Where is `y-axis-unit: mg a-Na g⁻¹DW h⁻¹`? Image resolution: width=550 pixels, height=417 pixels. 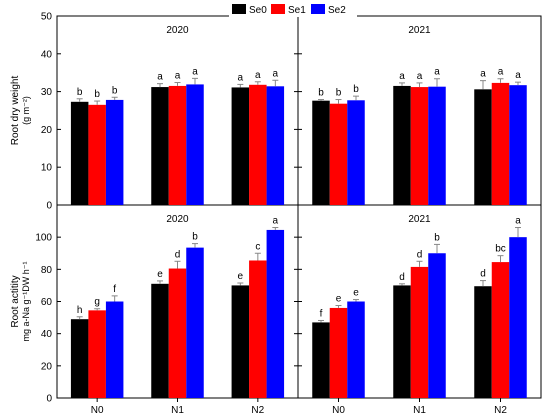
y-axis-unit: mg a-Na g⁻¹DW h⁻¹ is located at coordinates (26, 301).